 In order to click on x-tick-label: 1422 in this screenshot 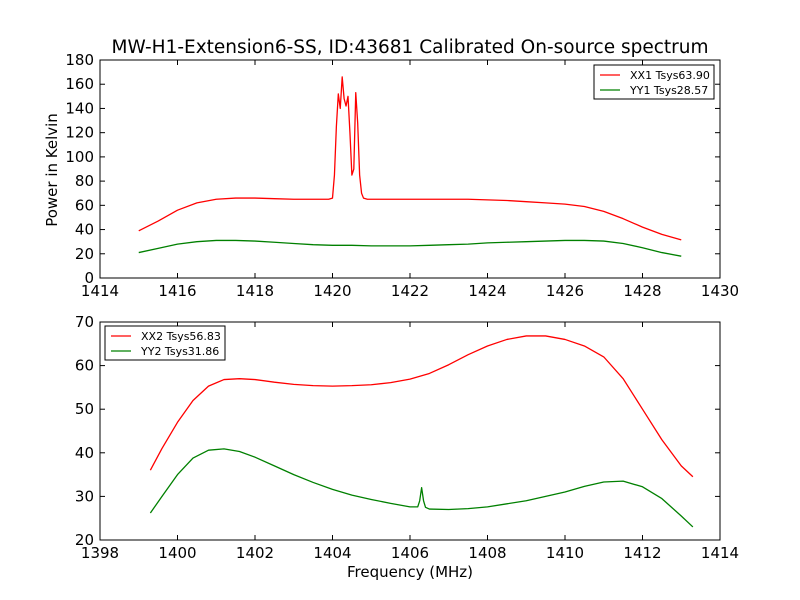, I will do `click(410, 291)`.